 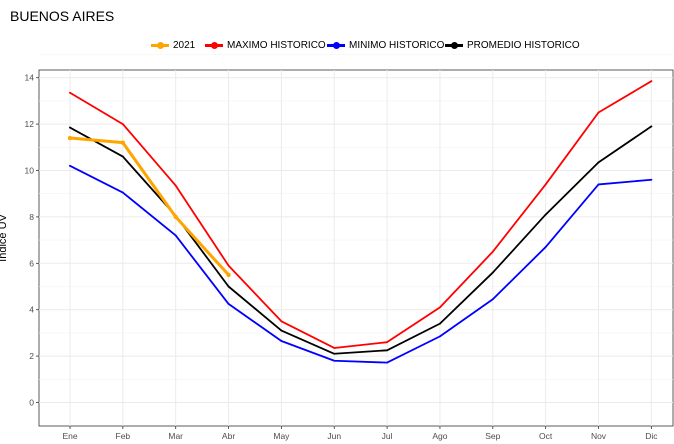 I want to click on x-tick-label: Abr, so click(x=228, y=436).